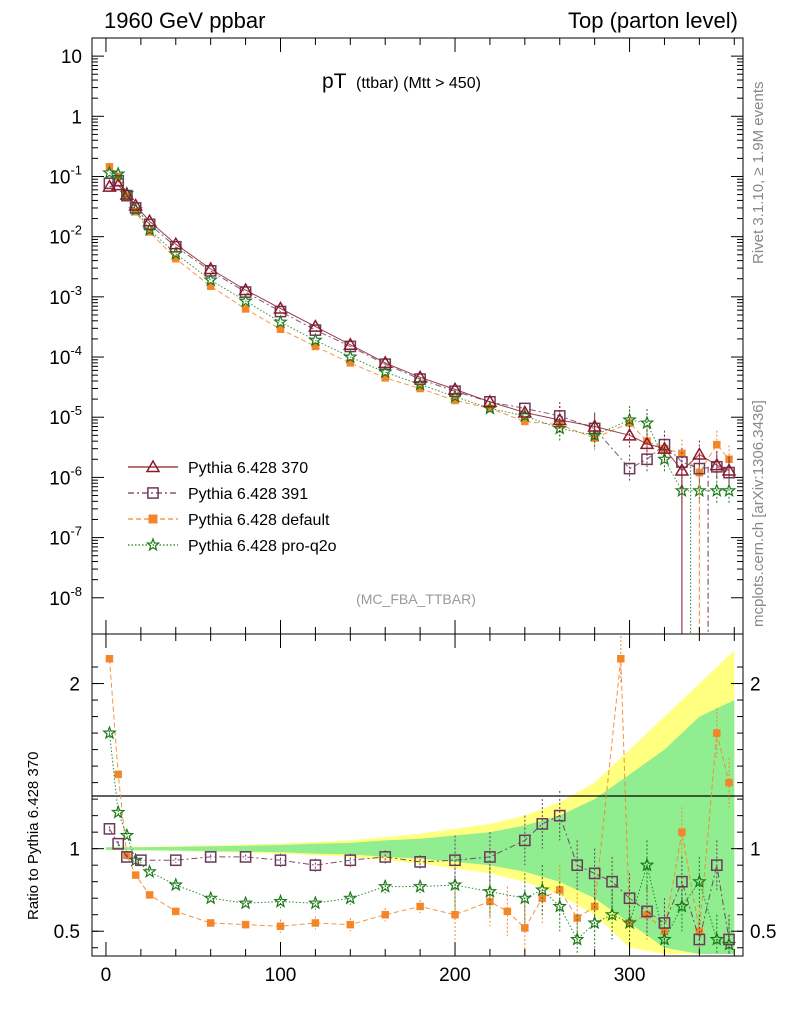 This screenshot has width=786, height=1024. I want to click on x-tick-label: 100, so click(281, 975).